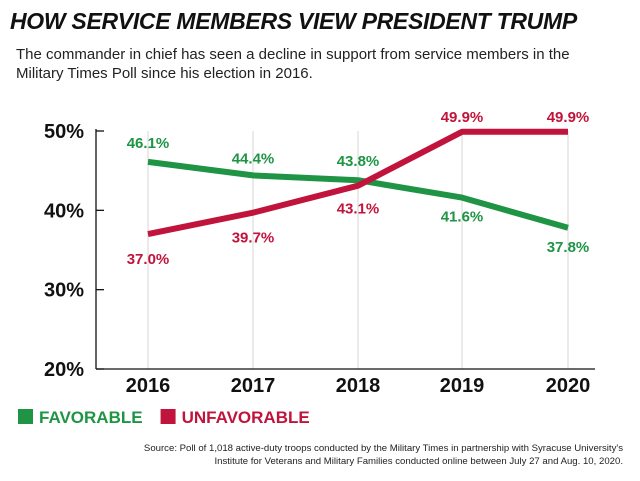  What do you see at coordinates (358, 209) in the screenshot?
I see `data-label-unfavorable: 43.1%` at bounding box center [358, 209].